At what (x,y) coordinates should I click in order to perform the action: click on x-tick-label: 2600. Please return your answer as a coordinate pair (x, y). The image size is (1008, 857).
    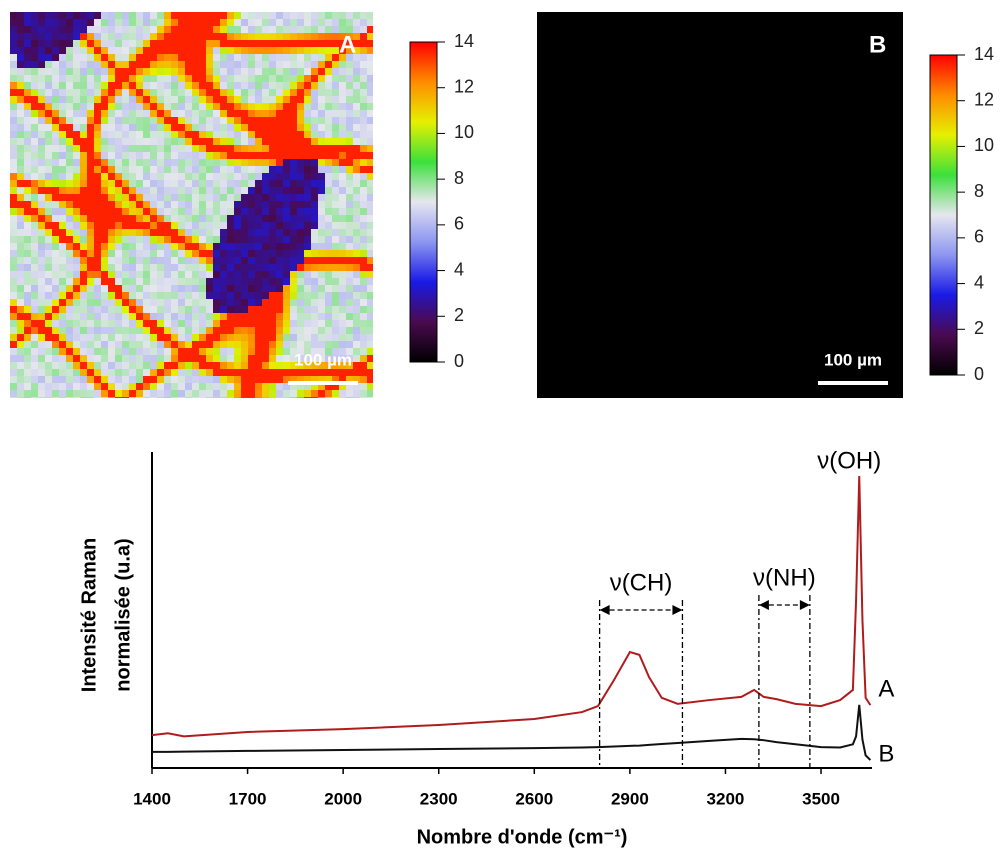
    Looking at the image, I should click on (534, 798).